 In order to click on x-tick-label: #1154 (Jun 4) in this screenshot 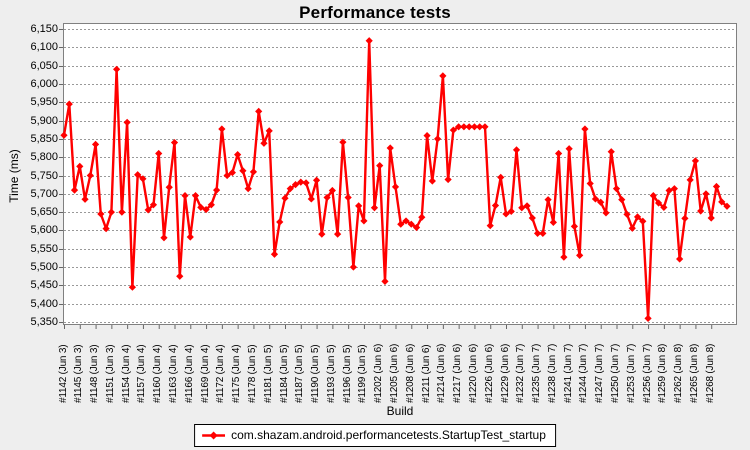, I will do `click(126, 373)`.